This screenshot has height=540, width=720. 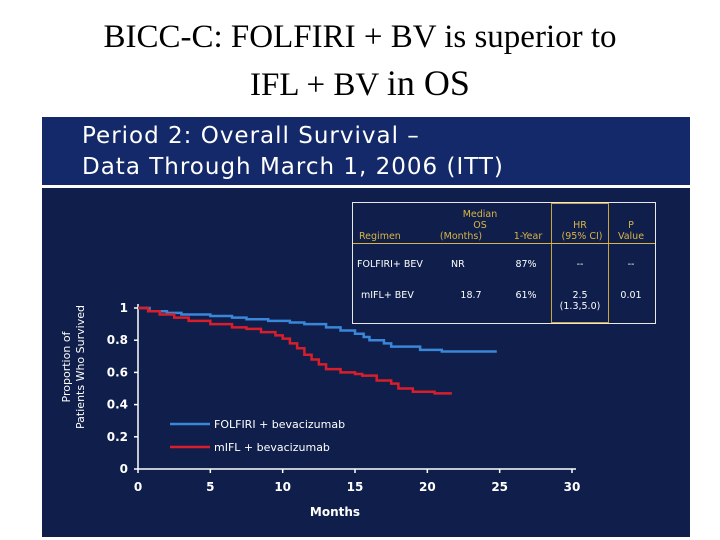 What do you see at coordinates (210, 487) in the screenshot?
I see `x-tick-label: 5` at bounding box center [210, 487].